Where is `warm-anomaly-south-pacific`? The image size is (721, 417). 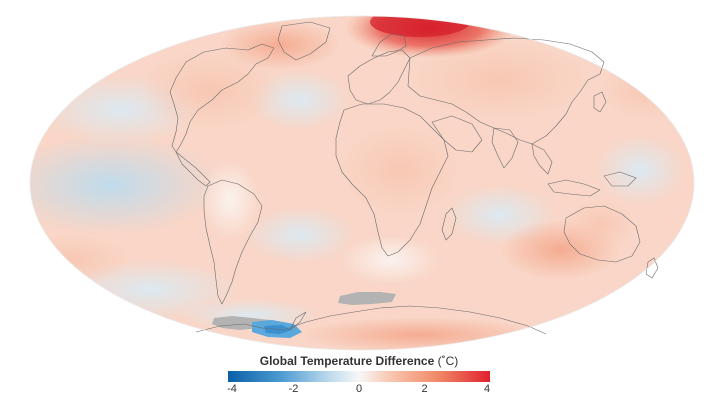 warm-anomaly-south-pacific is located at coordinates (80, 260).